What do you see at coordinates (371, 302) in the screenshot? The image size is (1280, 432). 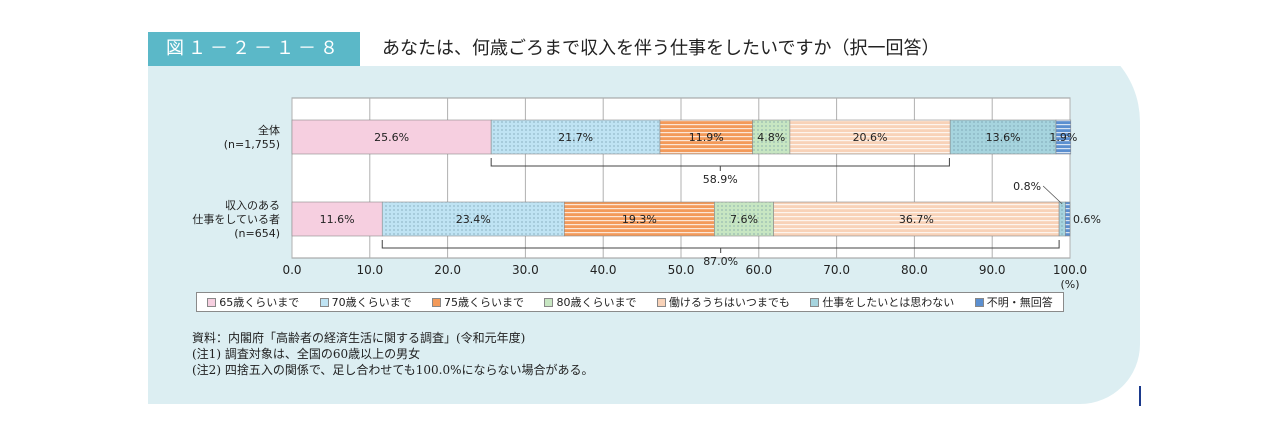 I see `legend-label: 70歳くらいまで` at bounding box center [371, 302].